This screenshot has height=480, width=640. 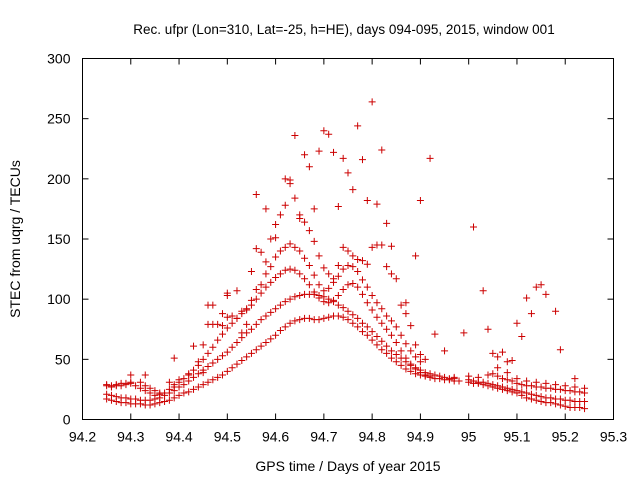 I want to click on y-tick-label: 0, so click(x=67, y=420).